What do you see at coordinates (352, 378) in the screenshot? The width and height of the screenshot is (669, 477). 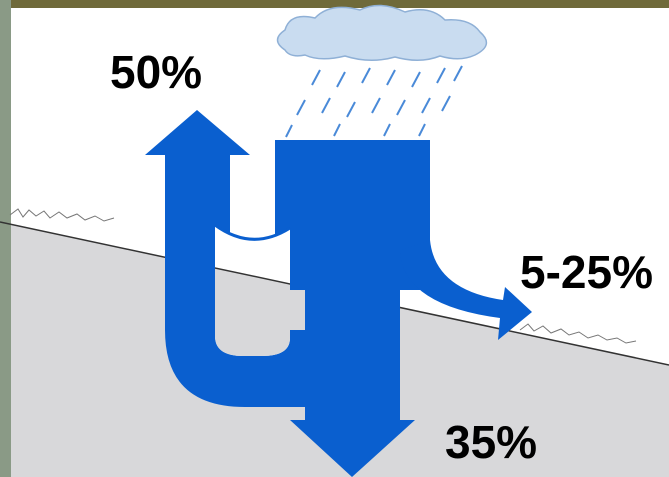 I see `infiltration-arrow` at bounding box center [352, 378].